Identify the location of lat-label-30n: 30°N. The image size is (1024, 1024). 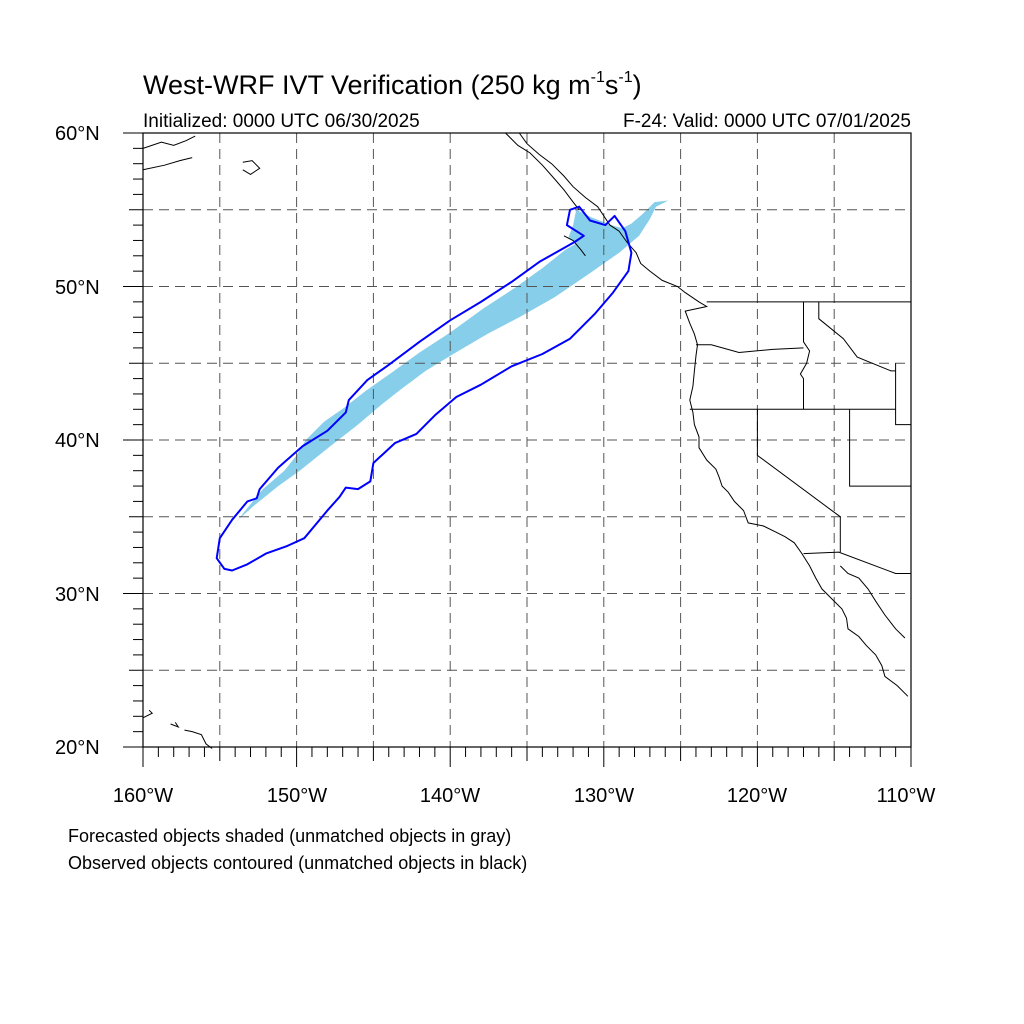
(77, 595).